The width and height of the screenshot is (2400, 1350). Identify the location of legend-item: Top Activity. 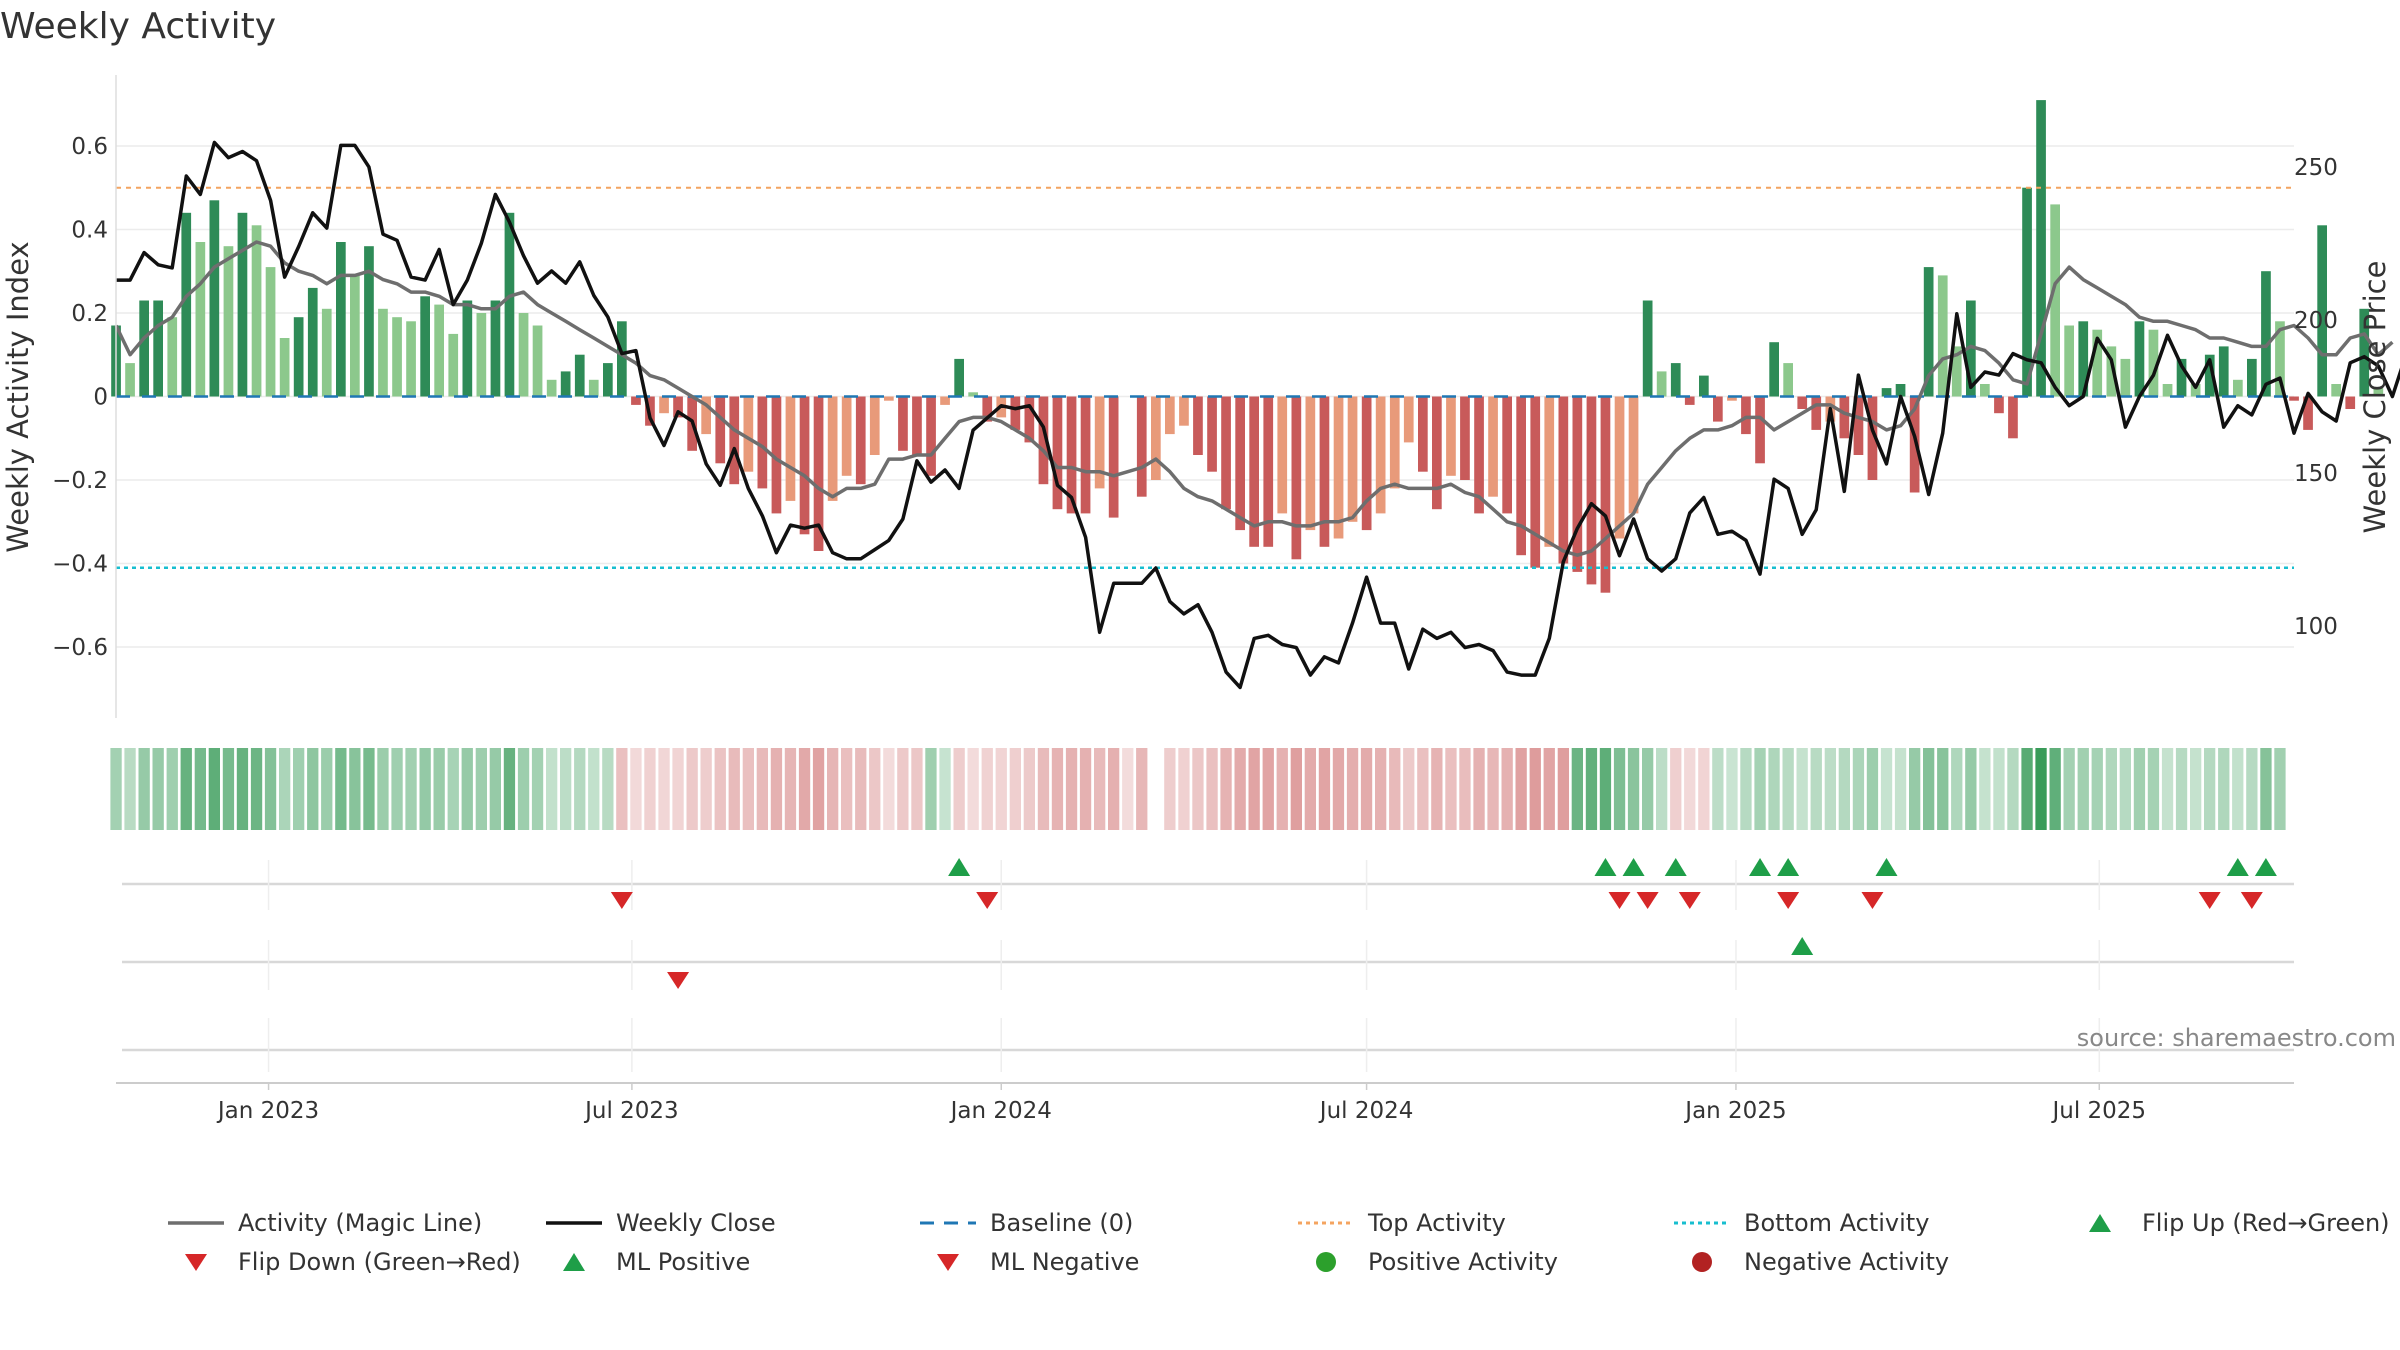
(1402, 1223).